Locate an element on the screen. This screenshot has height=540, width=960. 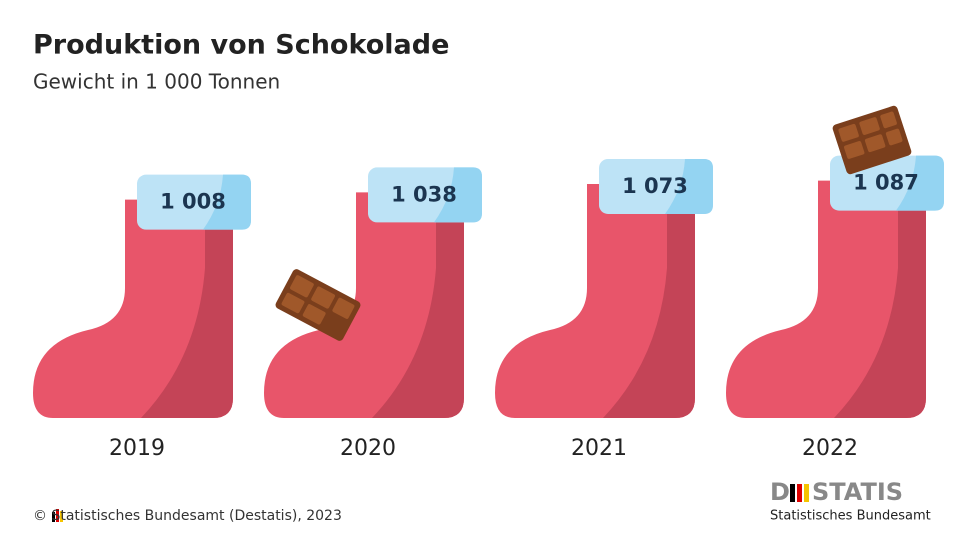
chart-subtitle: Gewicht in 1 000 Tonnen is located at coordinates (156, 82).